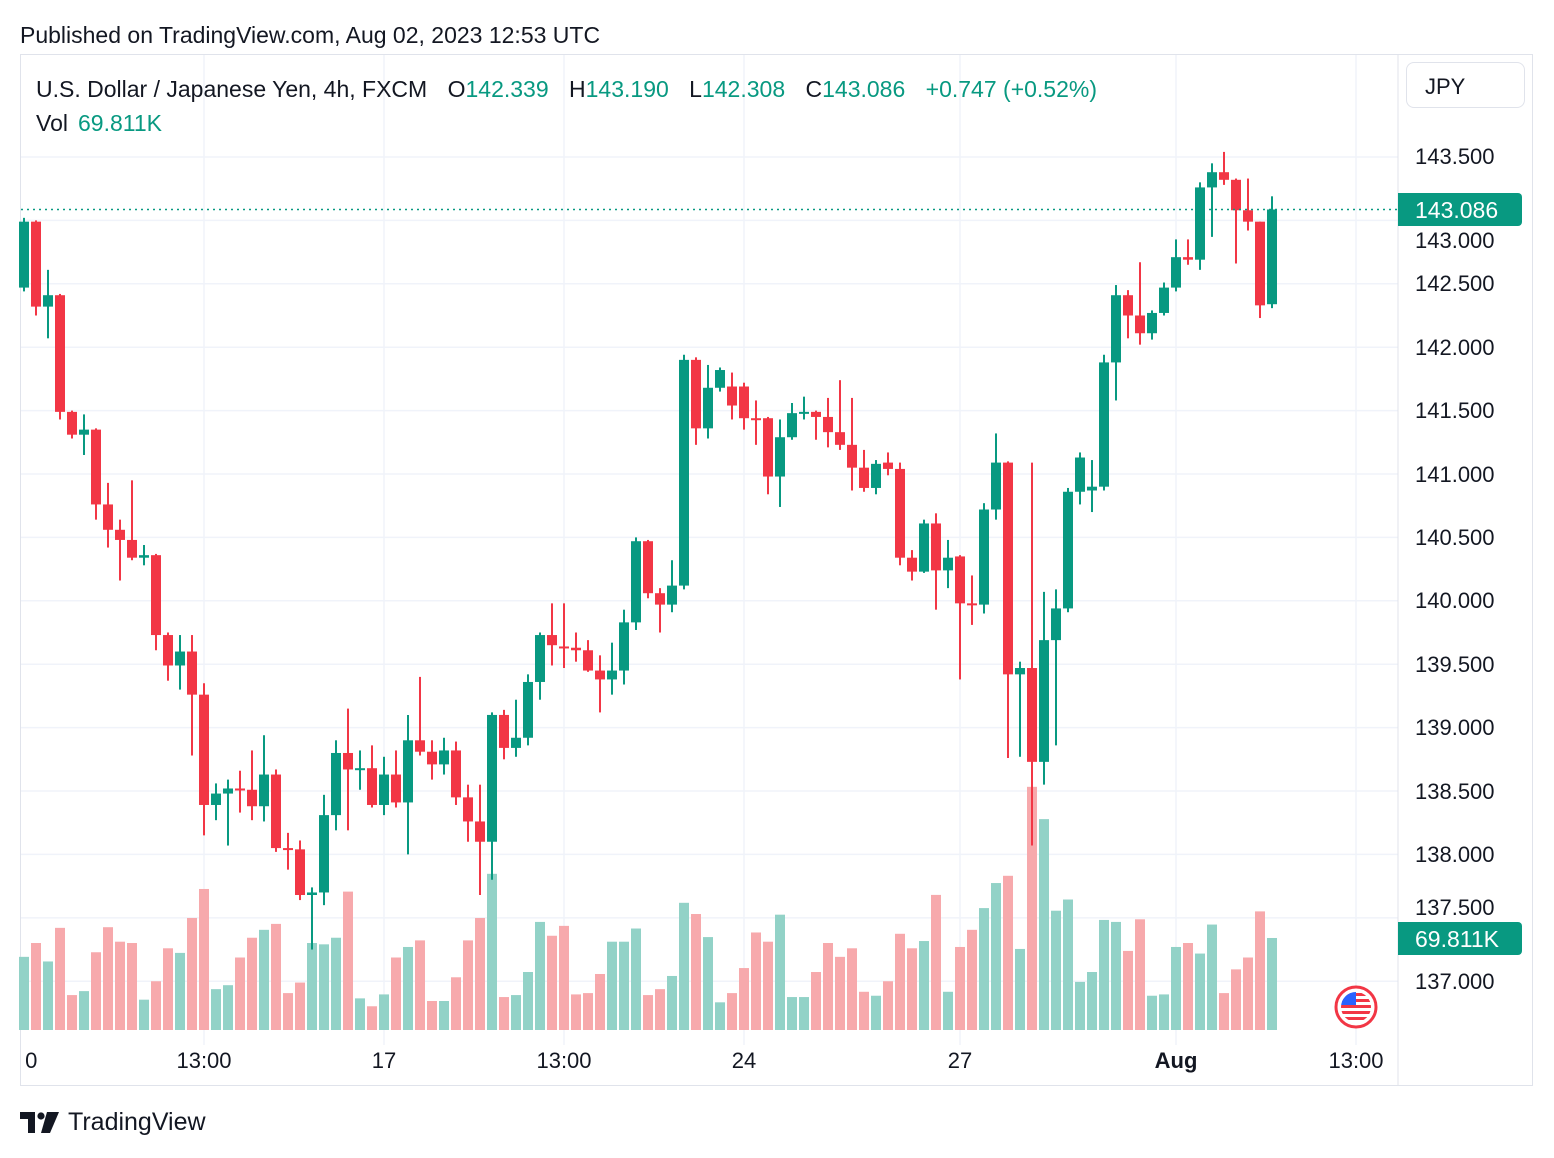 This screenshot has width=1554, height=1158. I want to click on brand-name: TradingView, so click(137, 1122).